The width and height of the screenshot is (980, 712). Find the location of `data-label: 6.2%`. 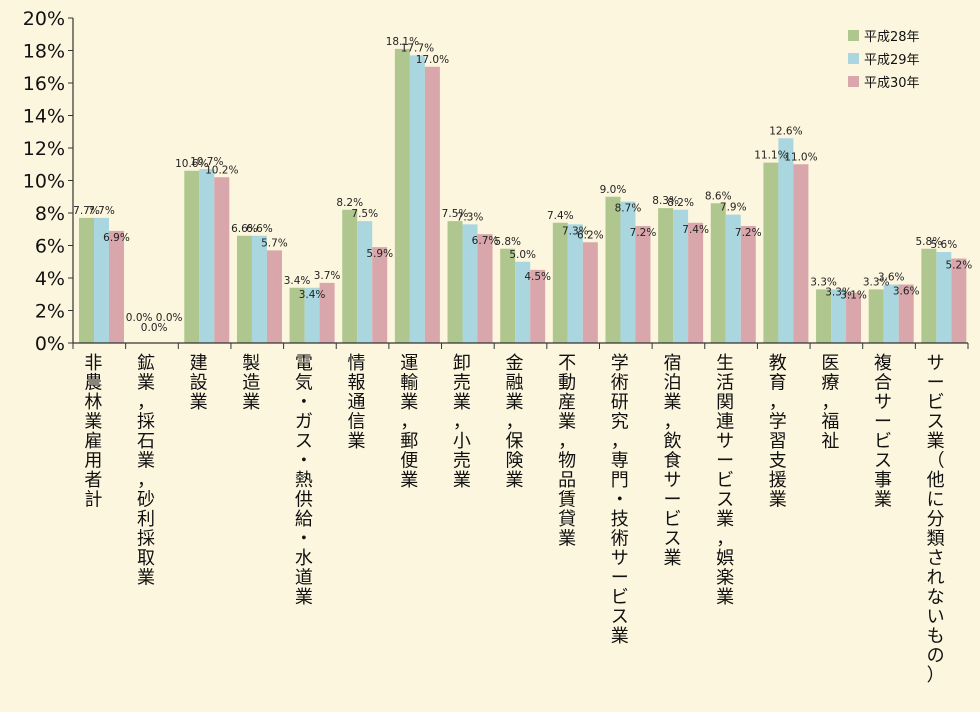

data-label: 6.2% is located at coordinates (590, 235).